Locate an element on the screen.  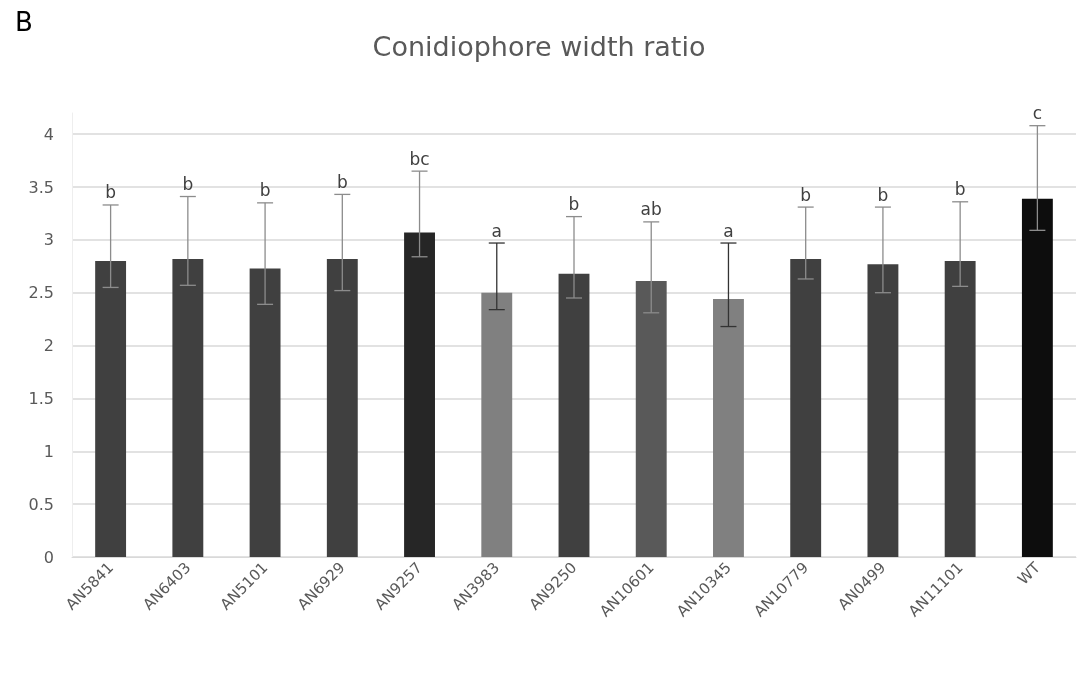
y-tick-label: 2.5 is located at coordinates (41, 293).